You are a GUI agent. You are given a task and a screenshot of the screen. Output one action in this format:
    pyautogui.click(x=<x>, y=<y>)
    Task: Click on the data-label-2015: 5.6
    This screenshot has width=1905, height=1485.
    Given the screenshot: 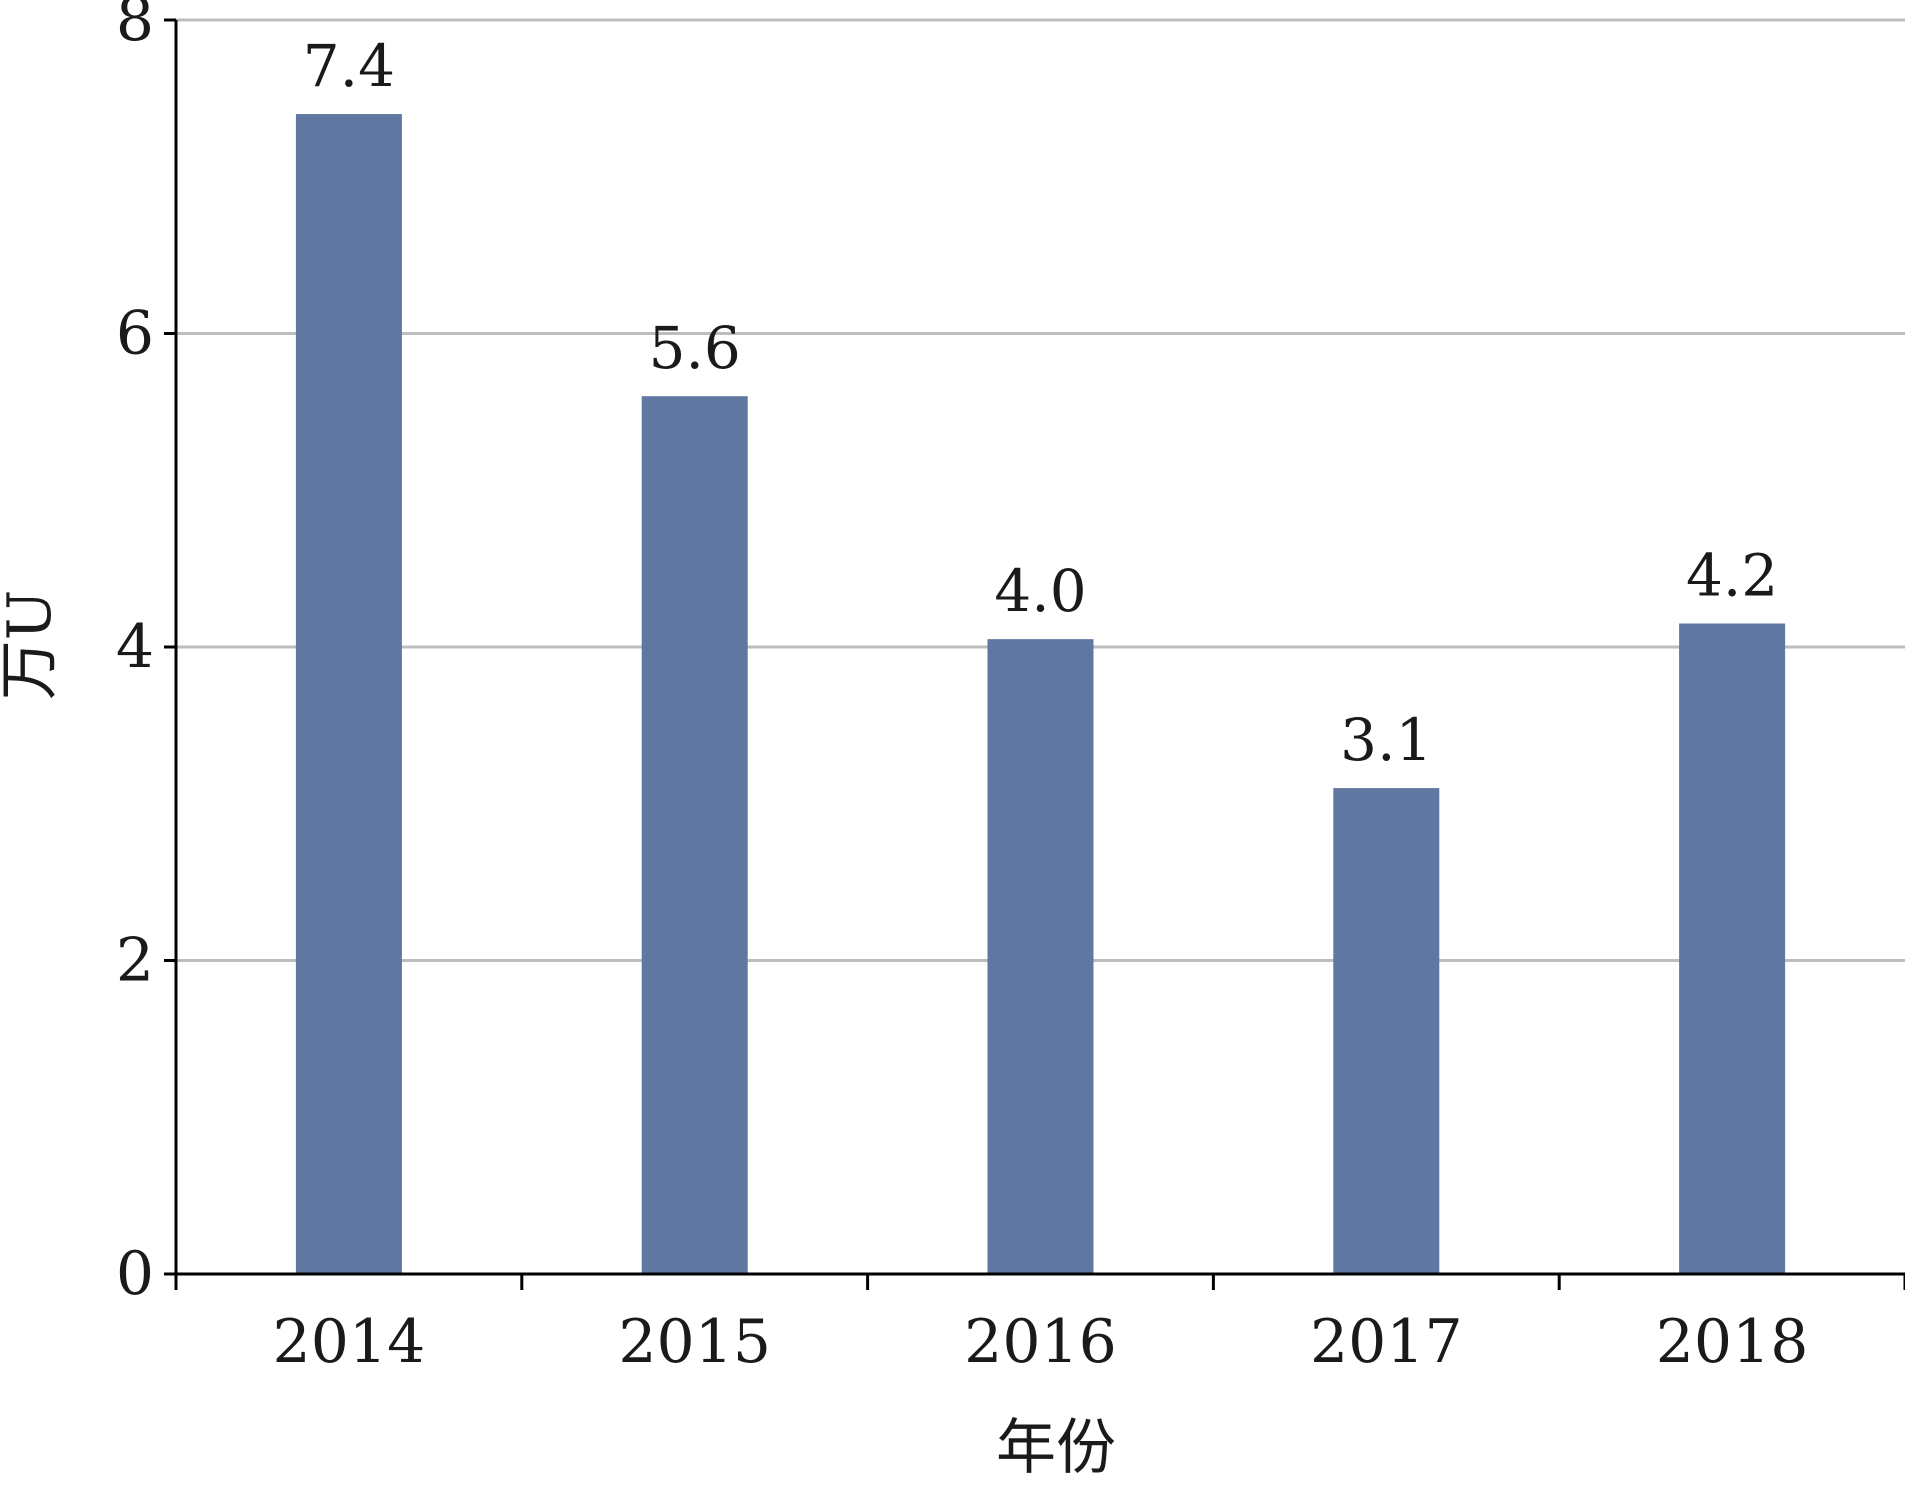 What is the action you would take?
    pyautogui.click(x=695, y=348)
    